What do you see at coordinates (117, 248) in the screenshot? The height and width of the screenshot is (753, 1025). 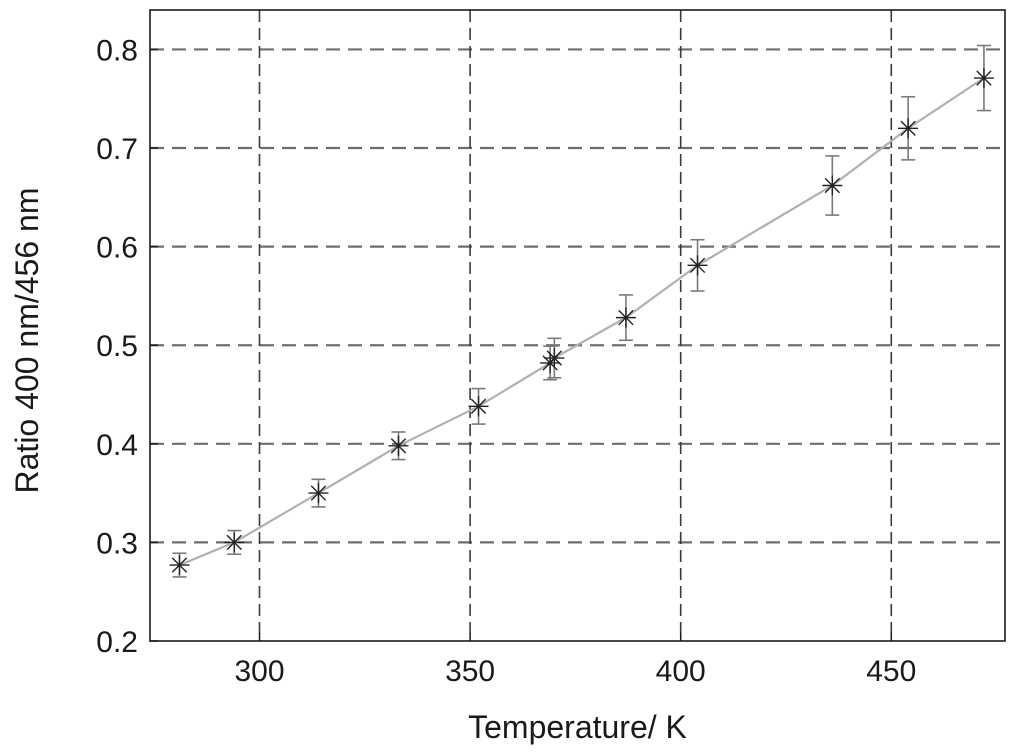 I see `y-tick-label: 0.6` at bounding box center [117, 248].